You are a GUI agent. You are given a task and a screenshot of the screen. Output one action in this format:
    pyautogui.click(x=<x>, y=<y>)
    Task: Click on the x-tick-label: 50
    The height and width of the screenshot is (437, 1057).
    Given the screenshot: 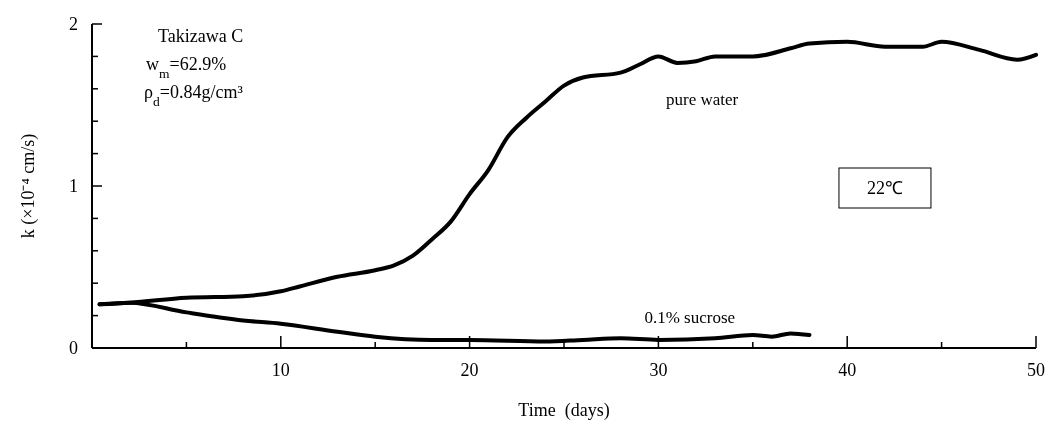 What is the action you would take?
    pyautogui.click(x=1036, y=370)
    